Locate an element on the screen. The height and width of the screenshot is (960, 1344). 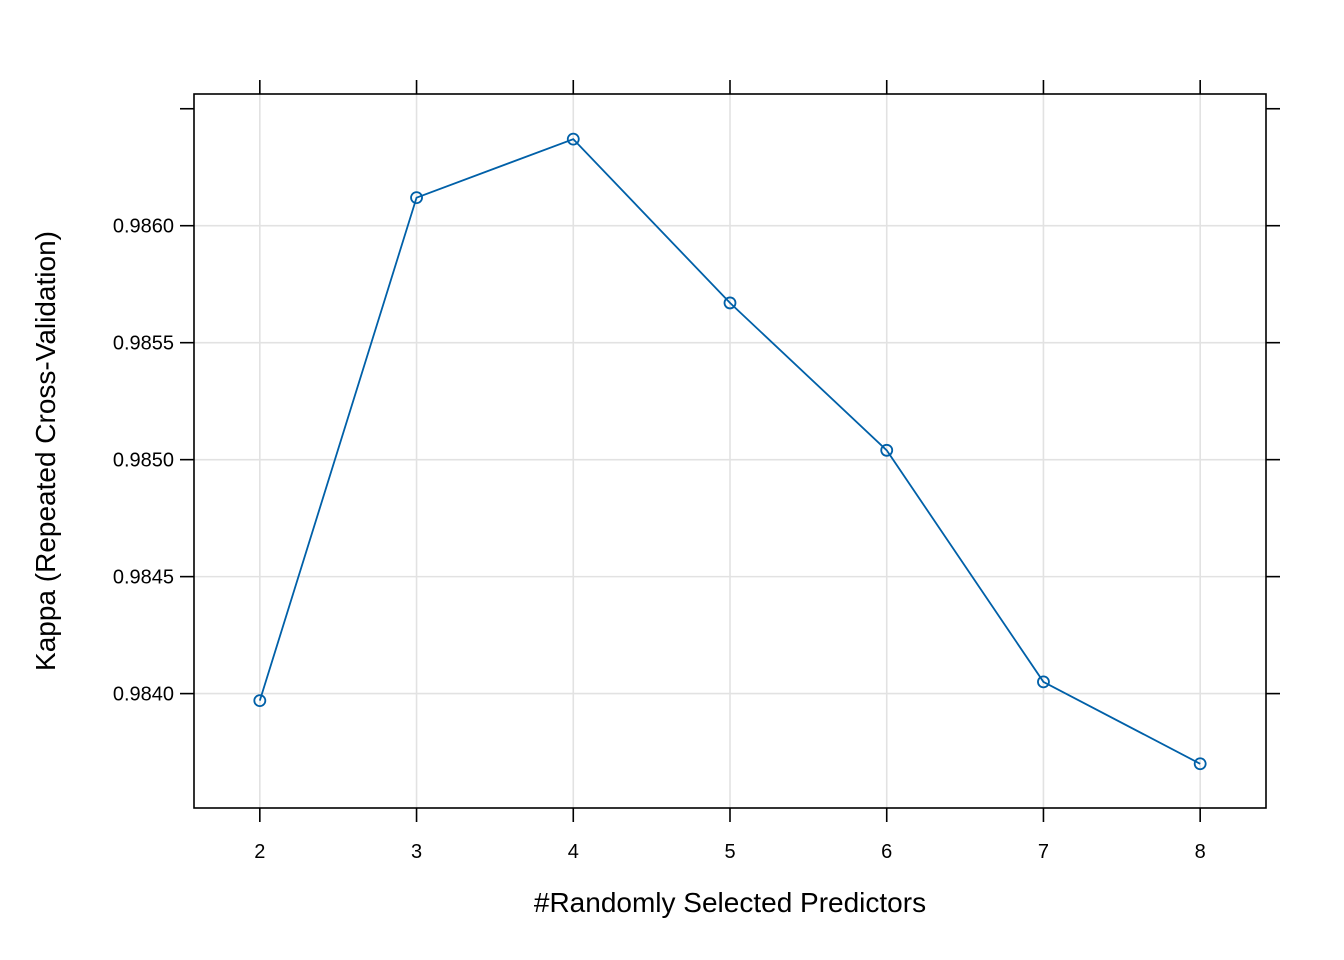
y-tick-label: 0.9860 is located at coordinates (143, 227).